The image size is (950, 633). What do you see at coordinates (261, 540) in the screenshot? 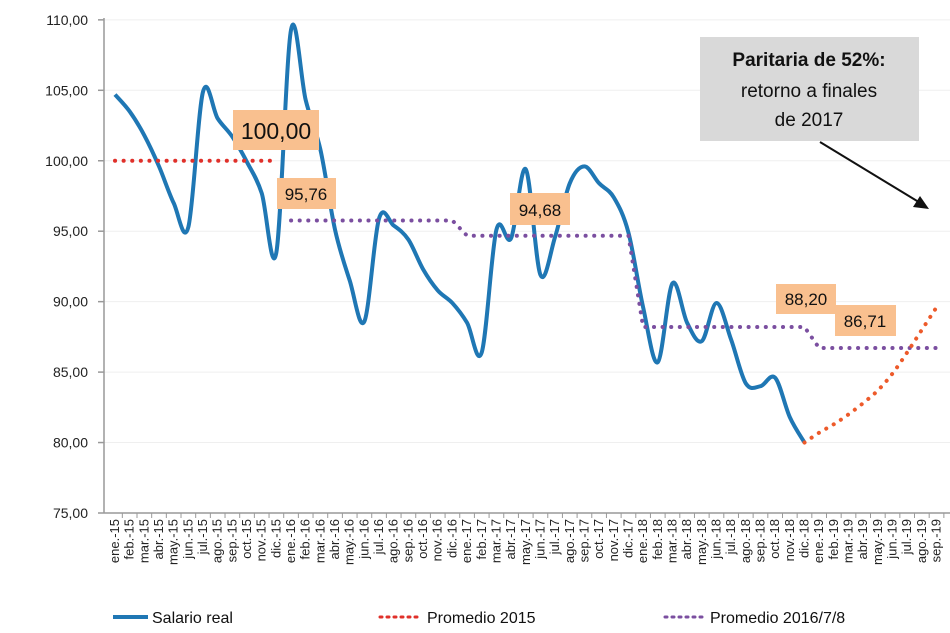
I see `x-tick-label: nov.-15` at bounding box center [261, 540].